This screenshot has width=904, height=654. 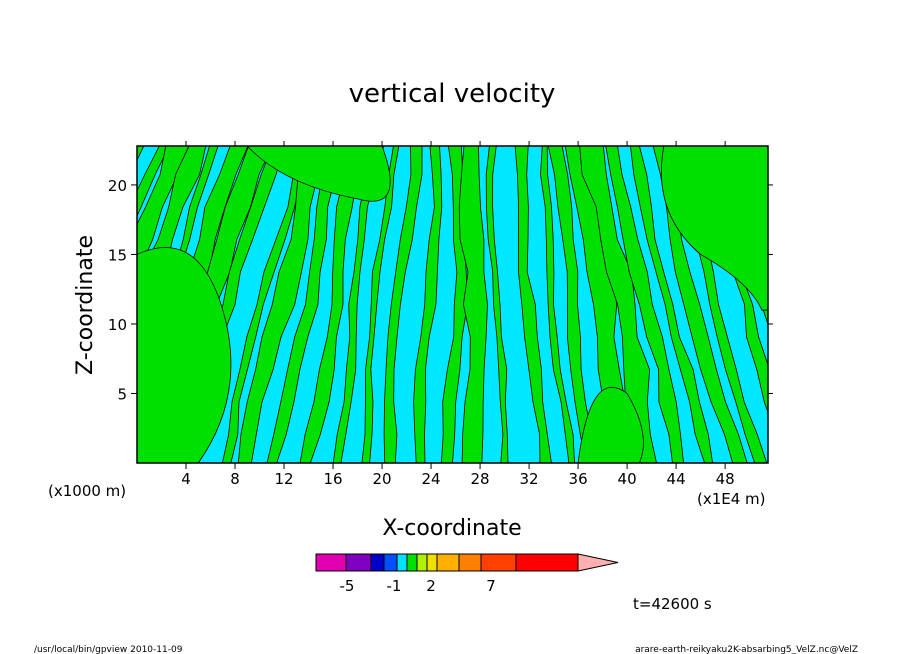 What do you see at coordinates (347, 586) in the screenshot?
I see `colorbar-label: -5` at bounding box center [347, 586].